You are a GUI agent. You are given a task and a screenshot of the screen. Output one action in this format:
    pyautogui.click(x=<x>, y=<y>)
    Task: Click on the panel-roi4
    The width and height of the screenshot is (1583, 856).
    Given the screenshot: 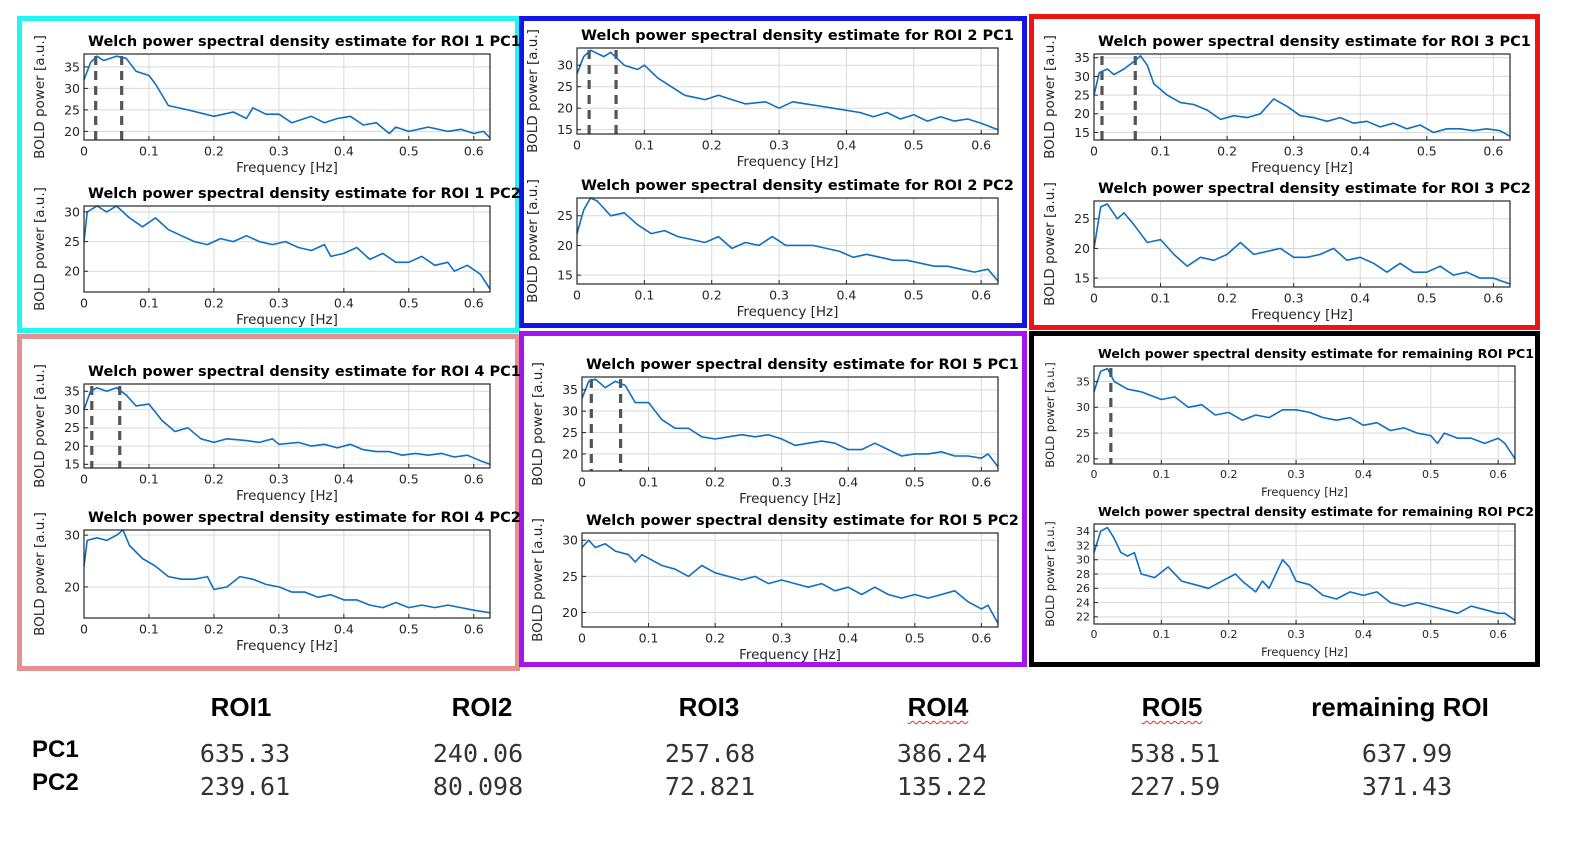 What is the action you would take?
    pyautogui.click(x=268, y=502)
    